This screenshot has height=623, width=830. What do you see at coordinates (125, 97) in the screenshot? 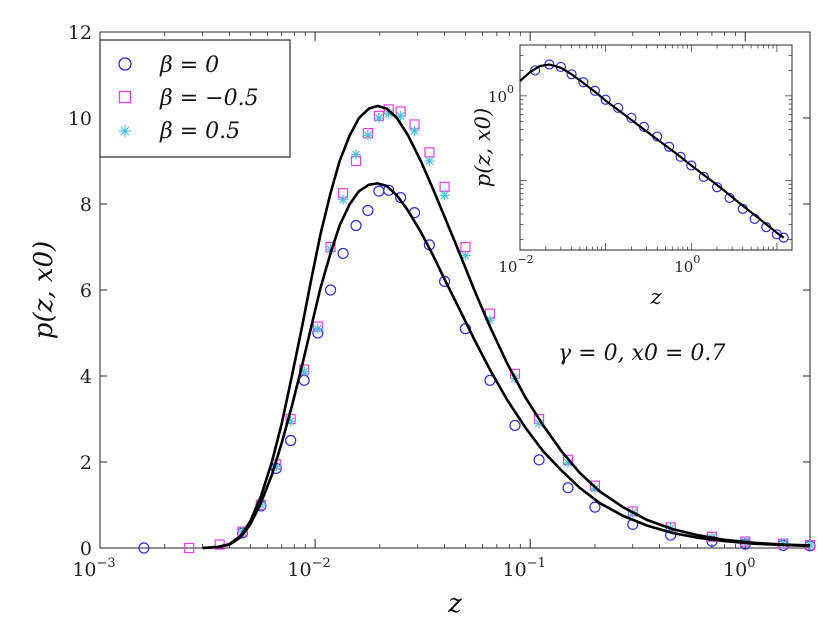
I see `legend-marker-square` at bounding box center [125, 97].